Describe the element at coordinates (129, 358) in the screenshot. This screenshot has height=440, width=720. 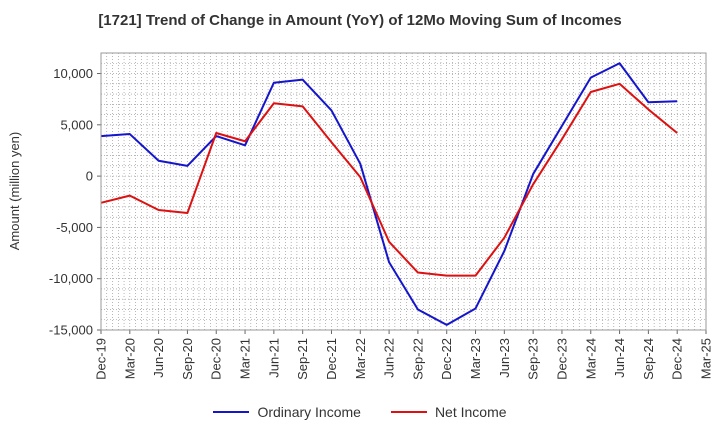
I see `x-tick-label: Mar-20` at that location.